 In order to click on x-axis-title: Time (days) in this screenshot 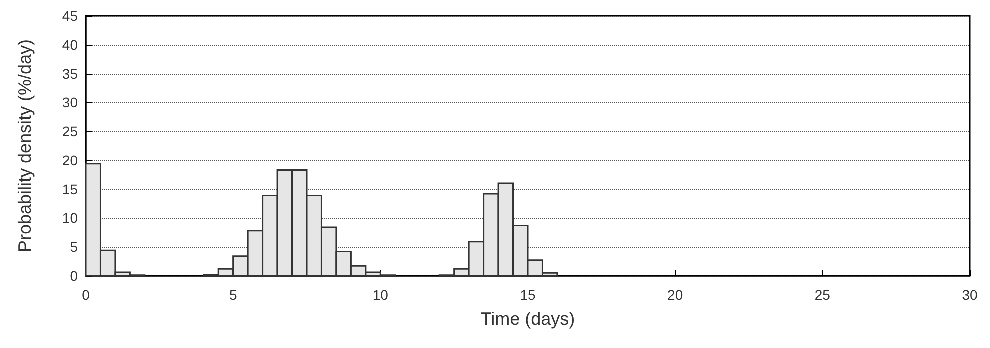, I will do `click(528, 319)`.